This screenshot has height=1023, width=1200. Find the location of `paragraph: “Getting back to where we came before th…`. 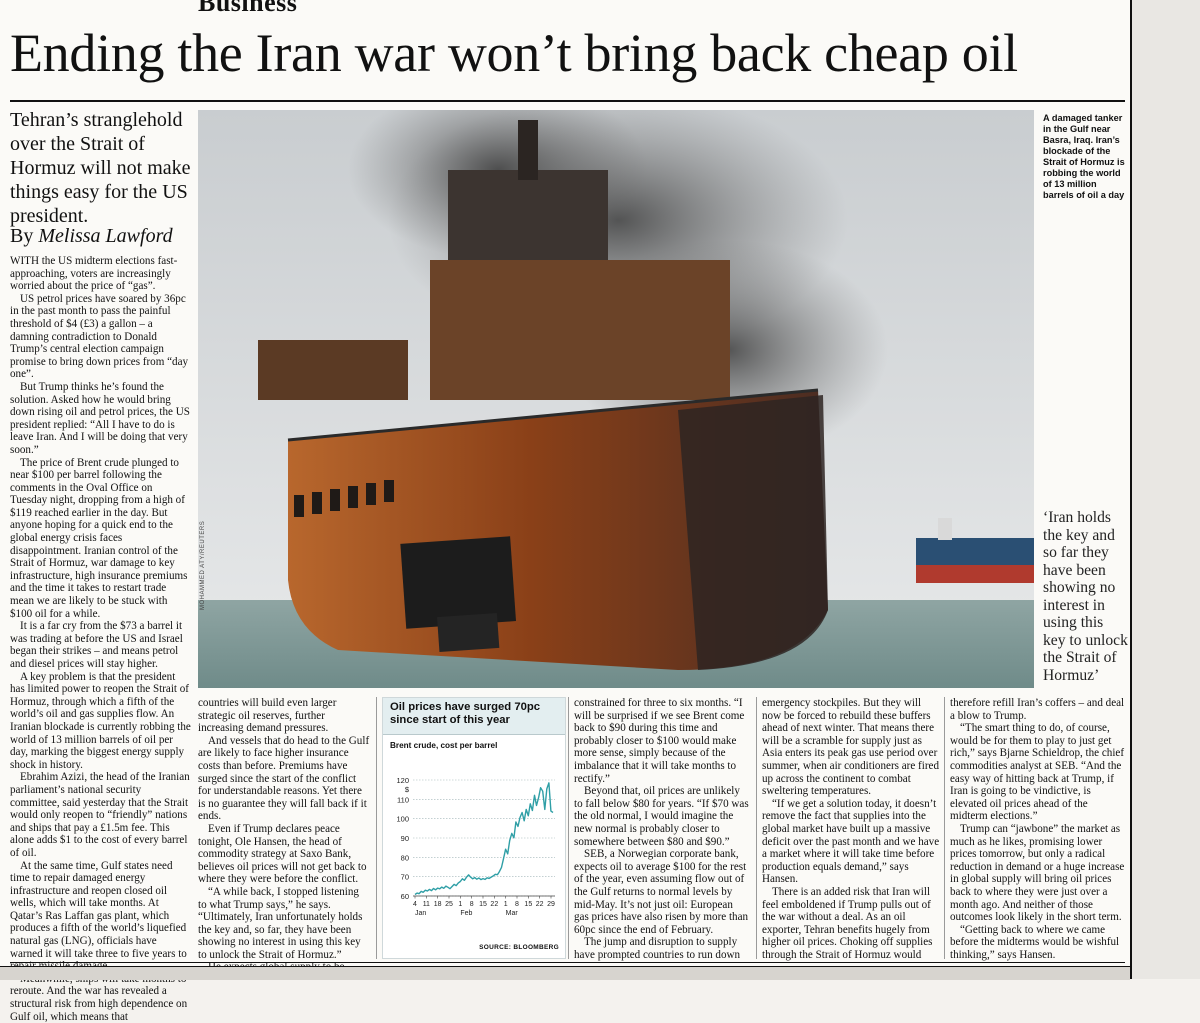

paragraph: “Getting back to where we came before th… is located at coordinates (1035, 942).